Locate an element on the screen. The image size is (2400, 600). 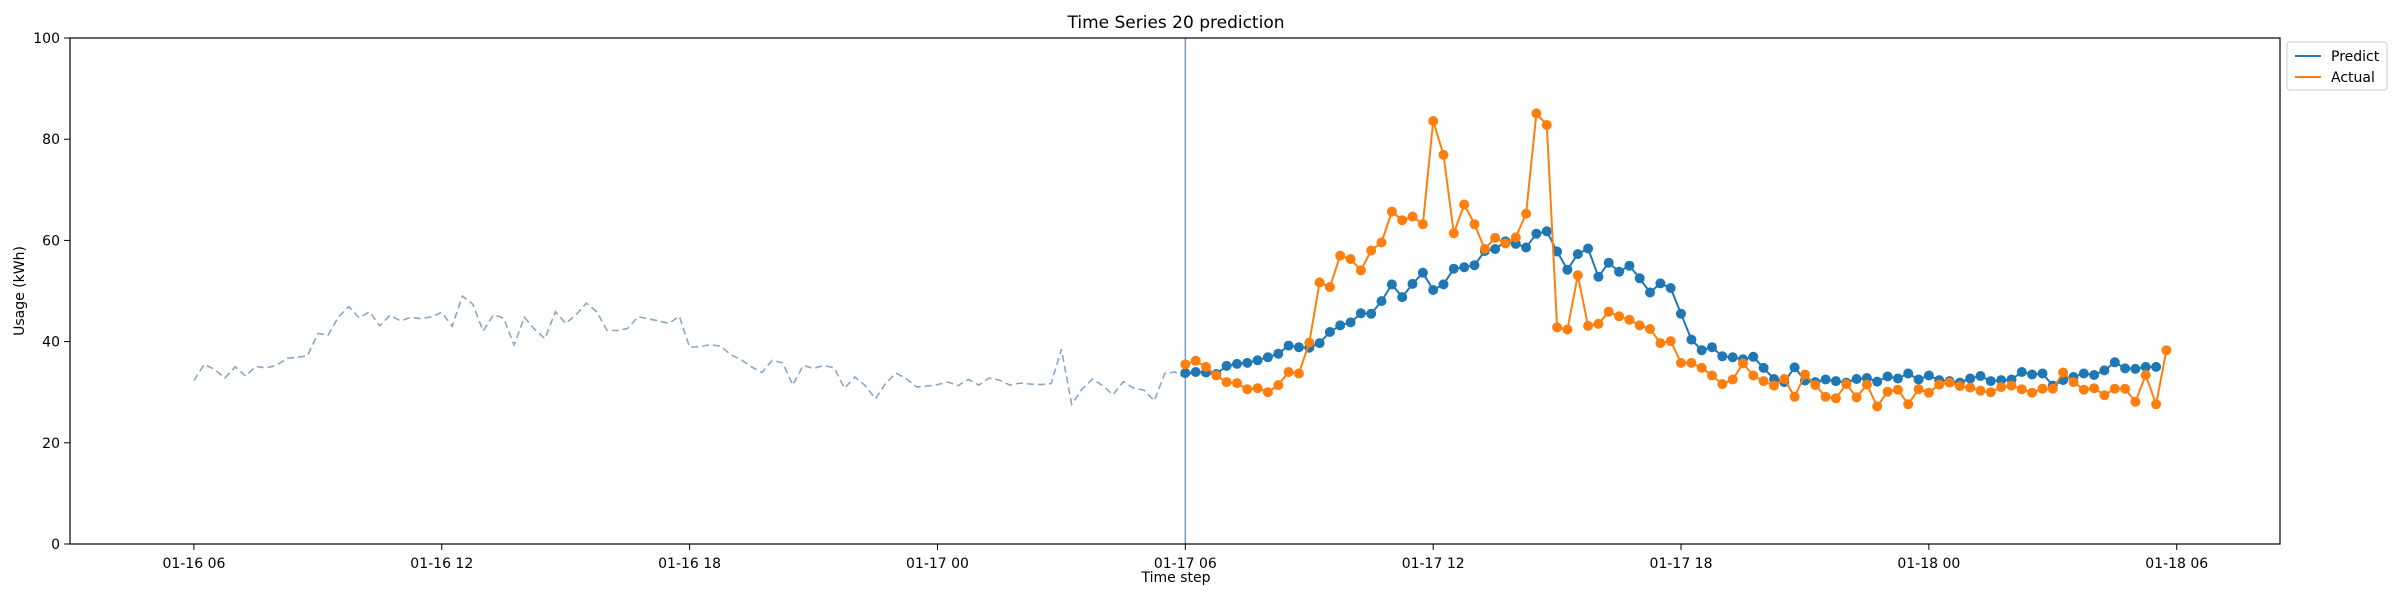
y-tick-label: 20 is located at coordinates (51, 444).